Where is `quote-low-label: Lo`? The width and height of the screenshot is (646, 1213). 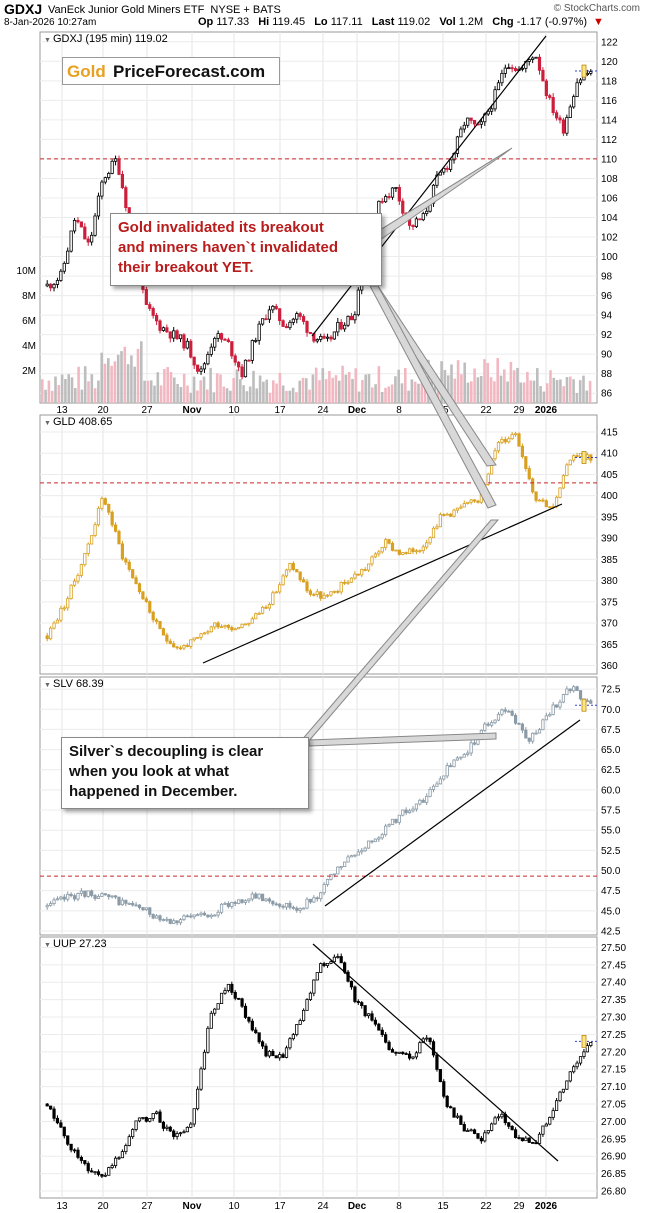
quote-low-label: Lo is located at coordinates (321, 22).